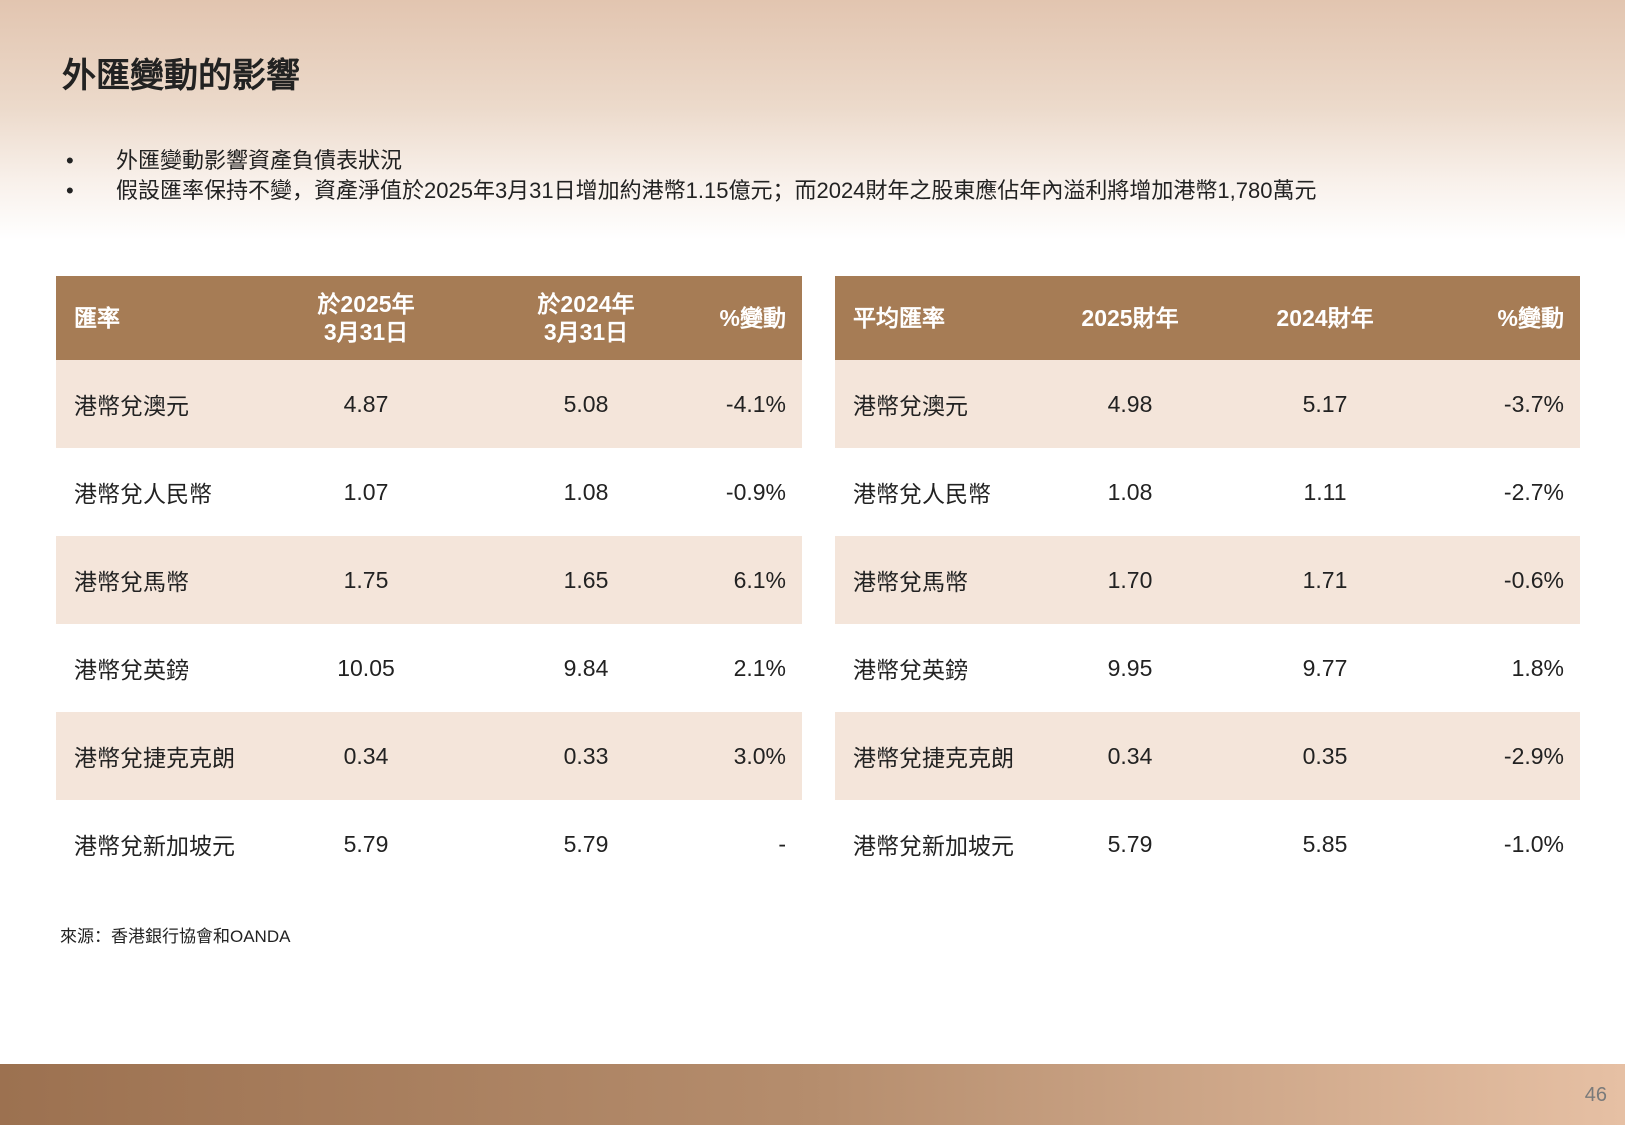 The image size is (1625, 1125). What do you see at coordinates (1207, 668) in the screenshot?
I see `table-row: 港幣兌英鎊 9.95 9.77 1.8%` at bounding box center [1207, 668].